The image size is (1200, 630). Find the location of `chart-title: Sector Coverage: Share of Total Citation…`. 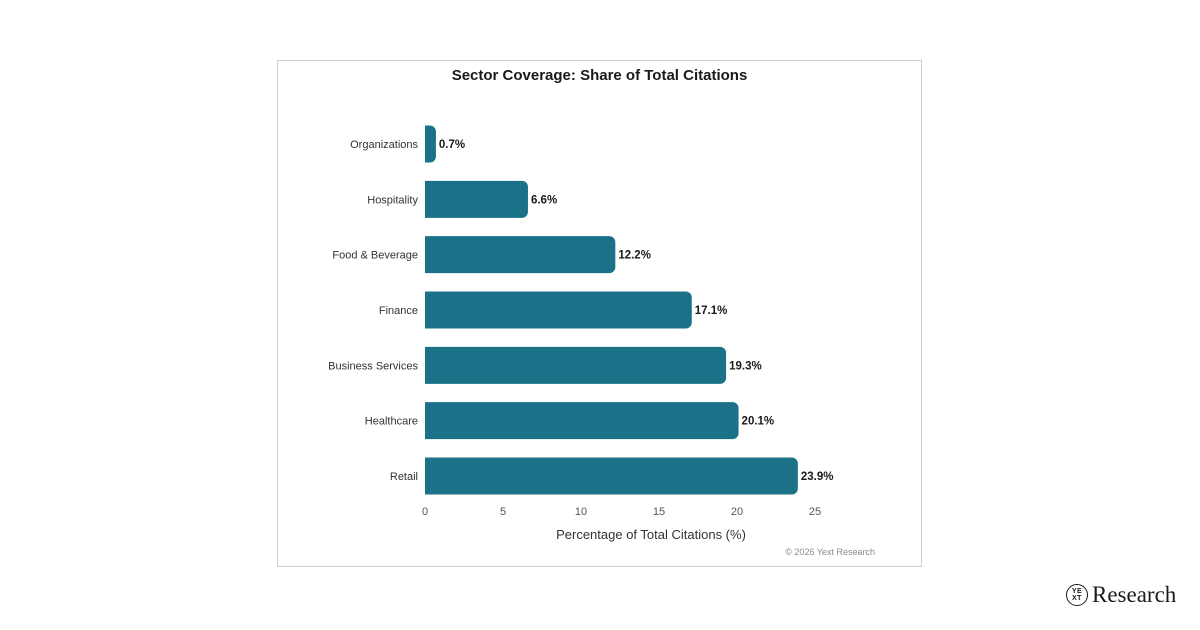

chart-title: Sector Coverage: Share of Total Citation… is located at coordinates (599, 75).